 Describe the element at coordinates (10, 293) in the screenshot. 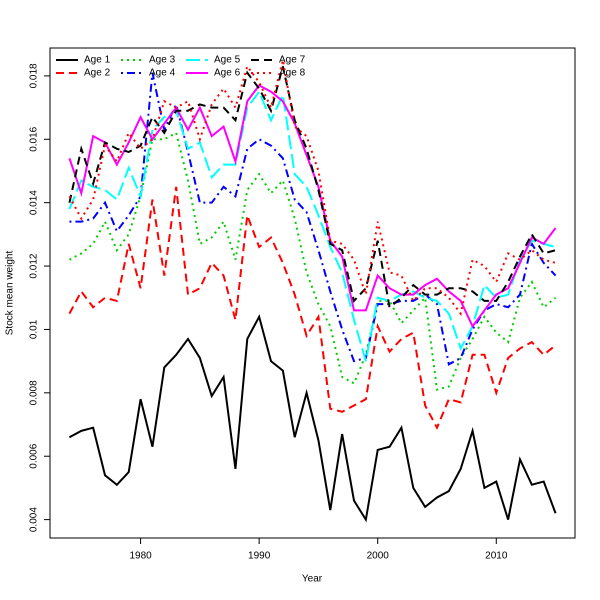

I see `y-axis-label: Stock mean weight` at that location.